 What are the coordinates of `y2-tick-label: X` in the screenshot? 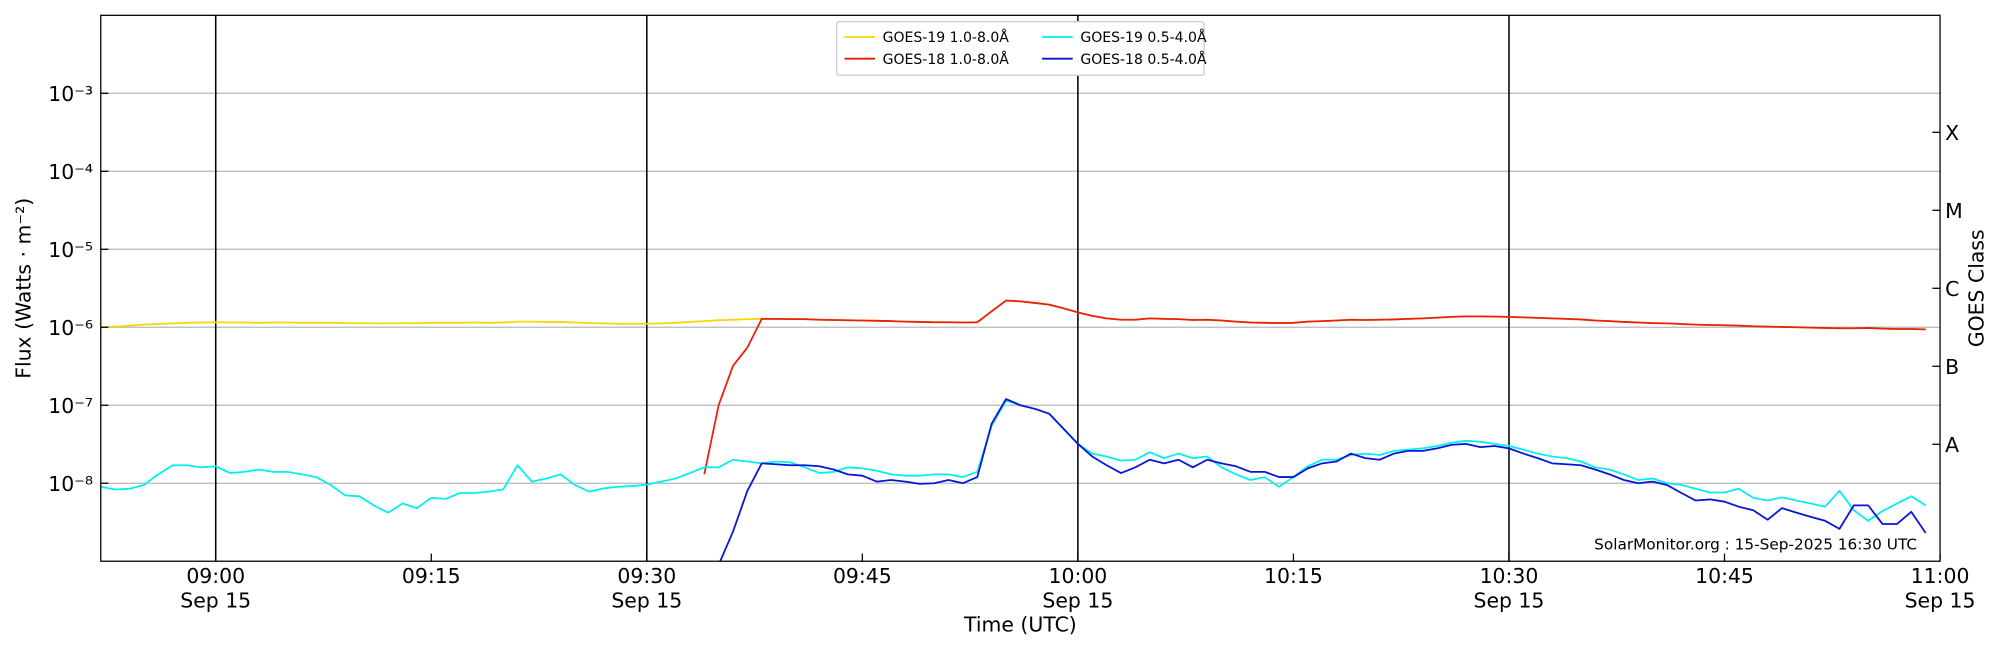 It's located at (1952, 133).